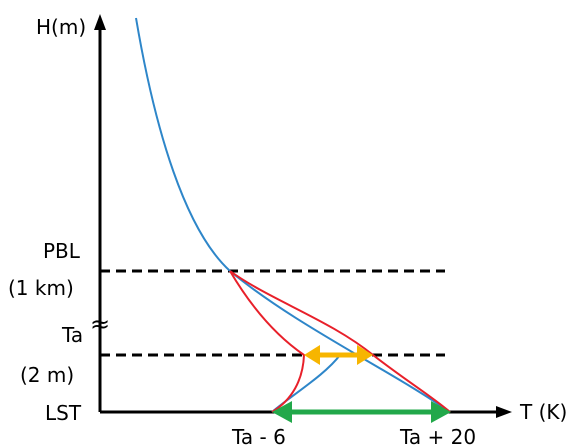 The height and width of the screenshot is (448, 577). Describe the element at coordinates (312, 355) in the screenshot. I see `ta-range-arrow-left-head` at that location.